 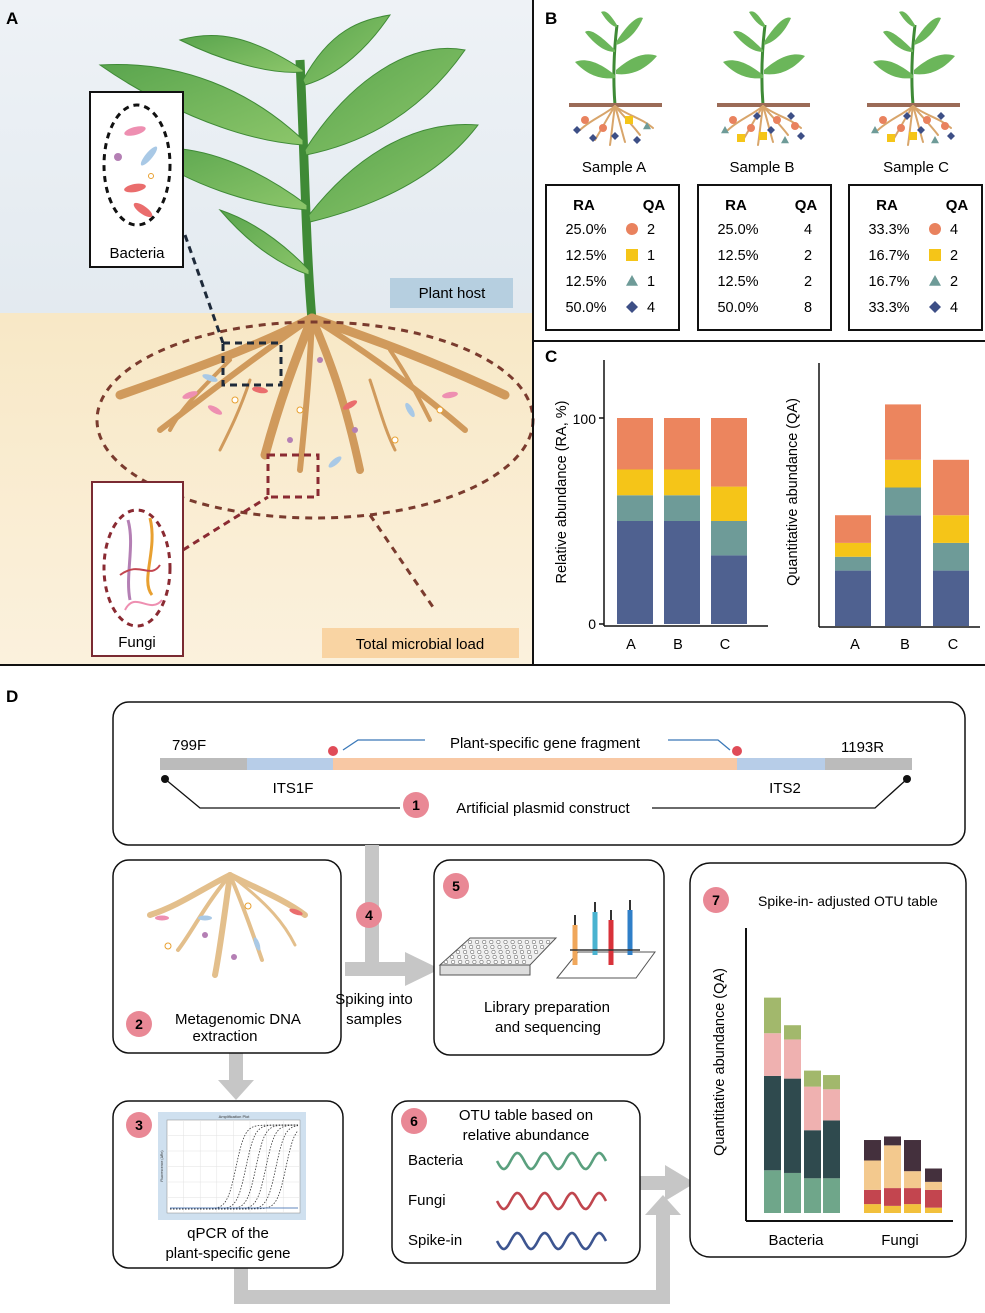 I want to click on fungi-zoom-box, so click(x=293, y=476).